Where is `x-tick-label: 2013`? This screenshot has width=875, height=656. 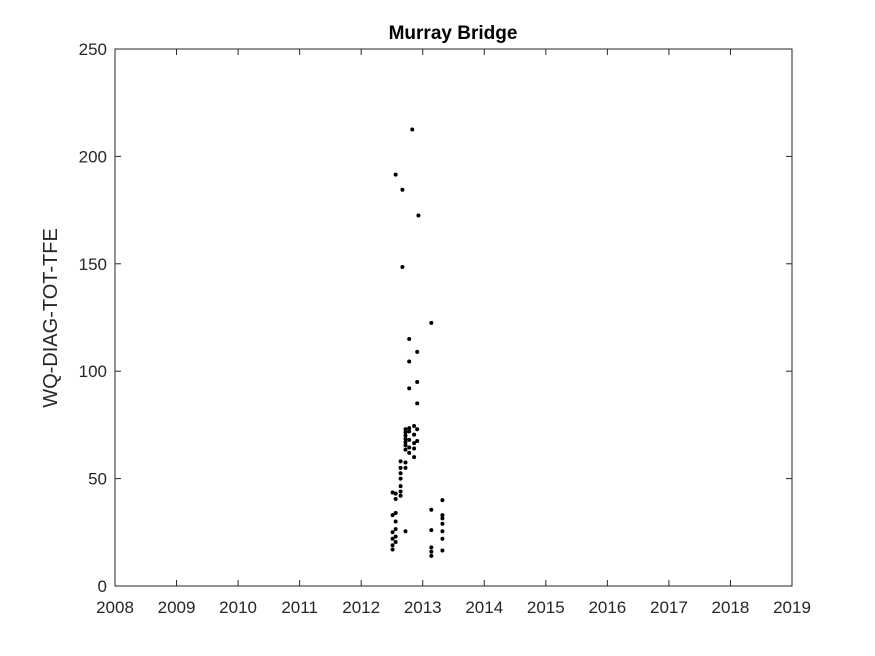
x-tick-label: 2013 is located at coordinates (423, 607).